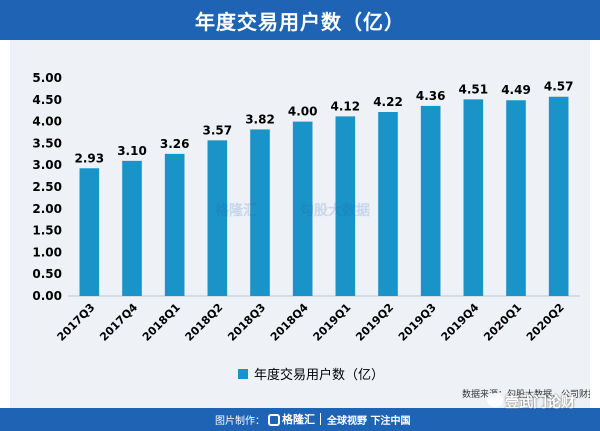  Describe the element at coordinates (47, 209) in the screenshot. I see `y-tick-label: 2.00` at that location.